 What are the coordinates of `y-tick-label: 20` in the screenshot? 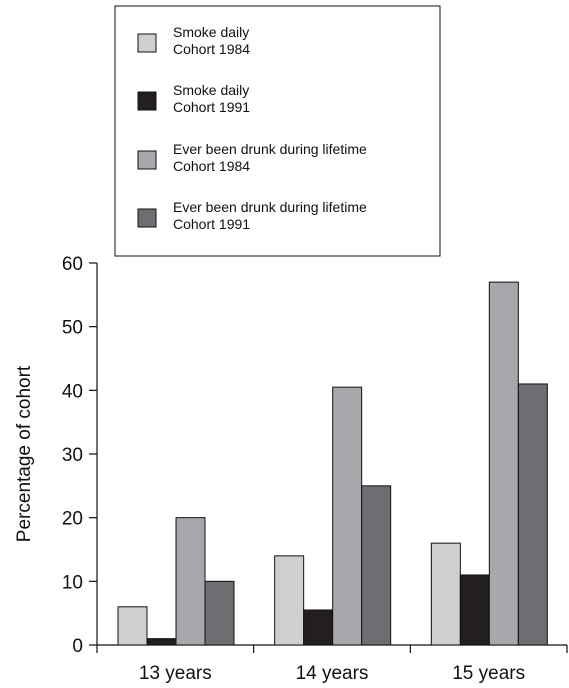 It's located at (72, 519).